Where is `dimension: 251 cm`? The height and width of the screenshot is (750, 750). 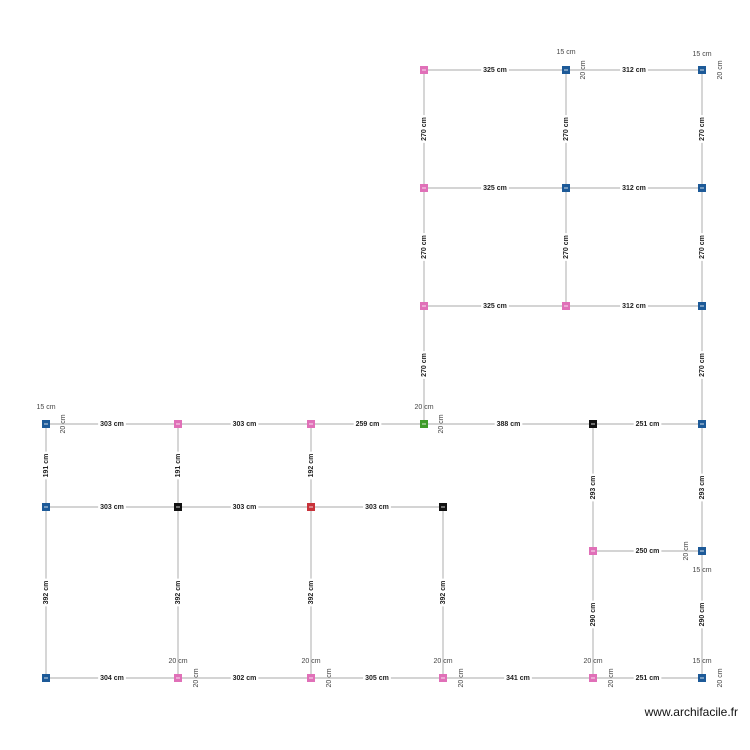 dimension: 251 cm is located at coordinates (647, 678).